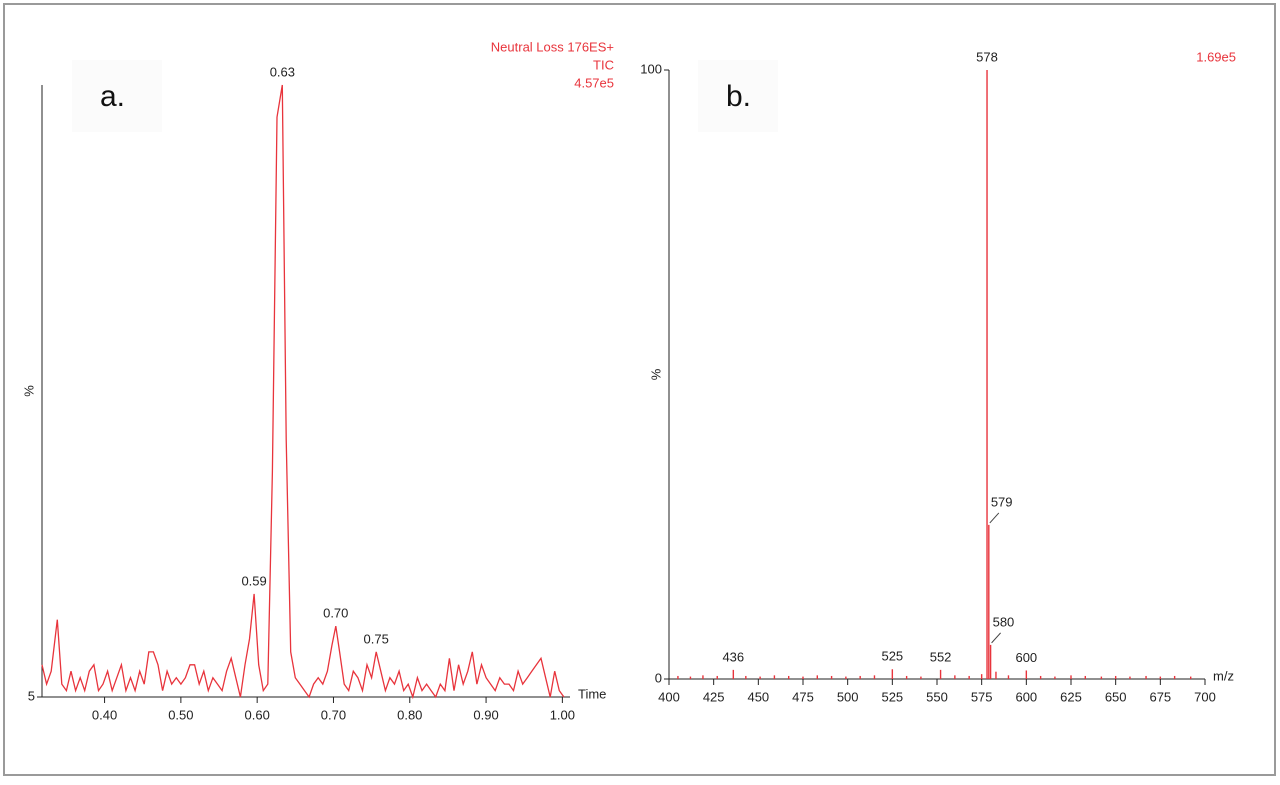  Describe the element at coordinates (409, 714) in the screenshot. I see `x-tick-label: 0.80` at that location.